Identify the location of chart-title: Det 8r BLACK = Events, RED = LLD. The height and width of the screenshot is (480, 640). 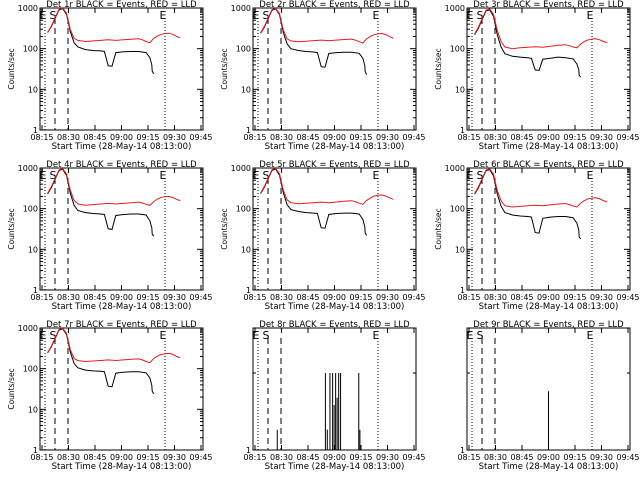
(334, 325).